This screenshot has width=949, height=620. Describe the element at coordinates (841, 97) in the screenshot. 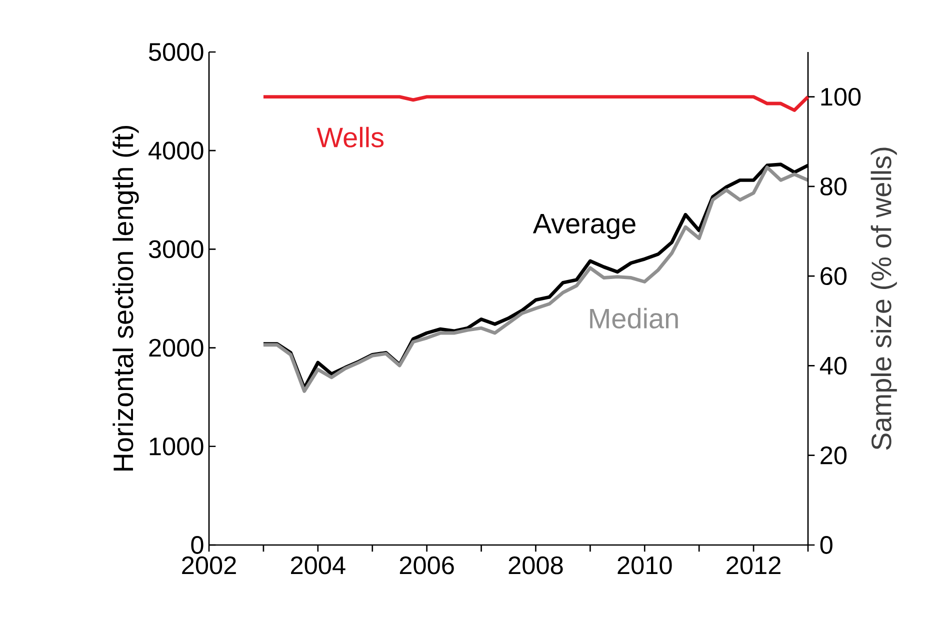

I see `y2-tick-label: 100` at that location.